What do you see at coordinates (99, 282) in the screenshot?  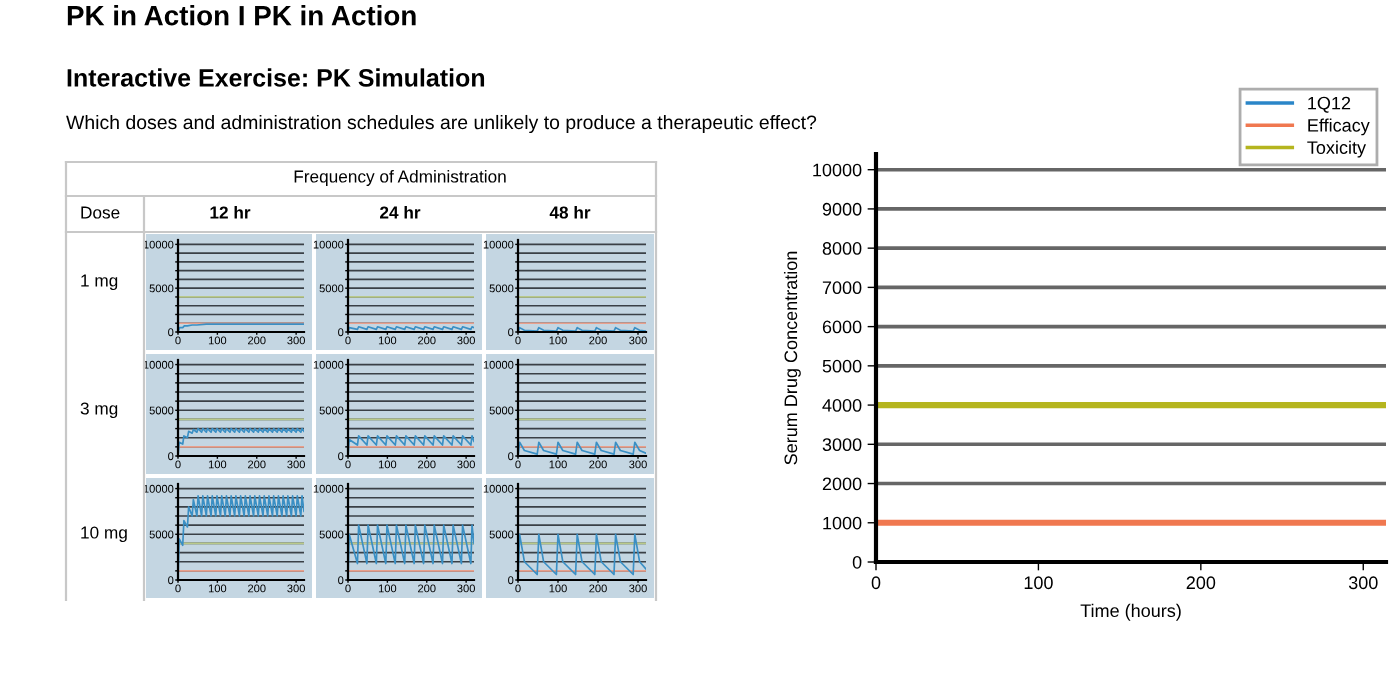 I see `text: 1 mg` at bounding box center [99, 282].